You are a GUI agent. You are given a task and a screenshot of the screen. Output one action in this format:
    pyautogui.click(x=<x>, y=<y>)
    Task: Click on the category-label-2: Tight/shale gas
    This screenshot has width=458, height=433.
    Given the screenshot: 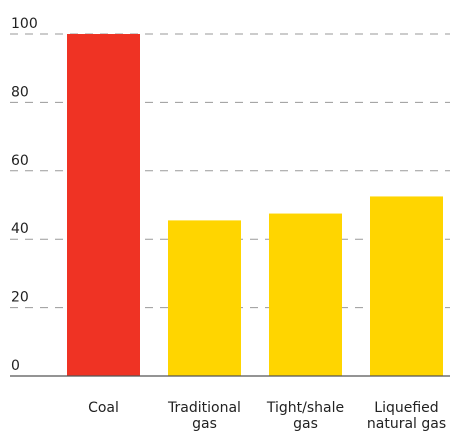 What is the action you would take?
    pyautogui.click(x=305, y=416)
    